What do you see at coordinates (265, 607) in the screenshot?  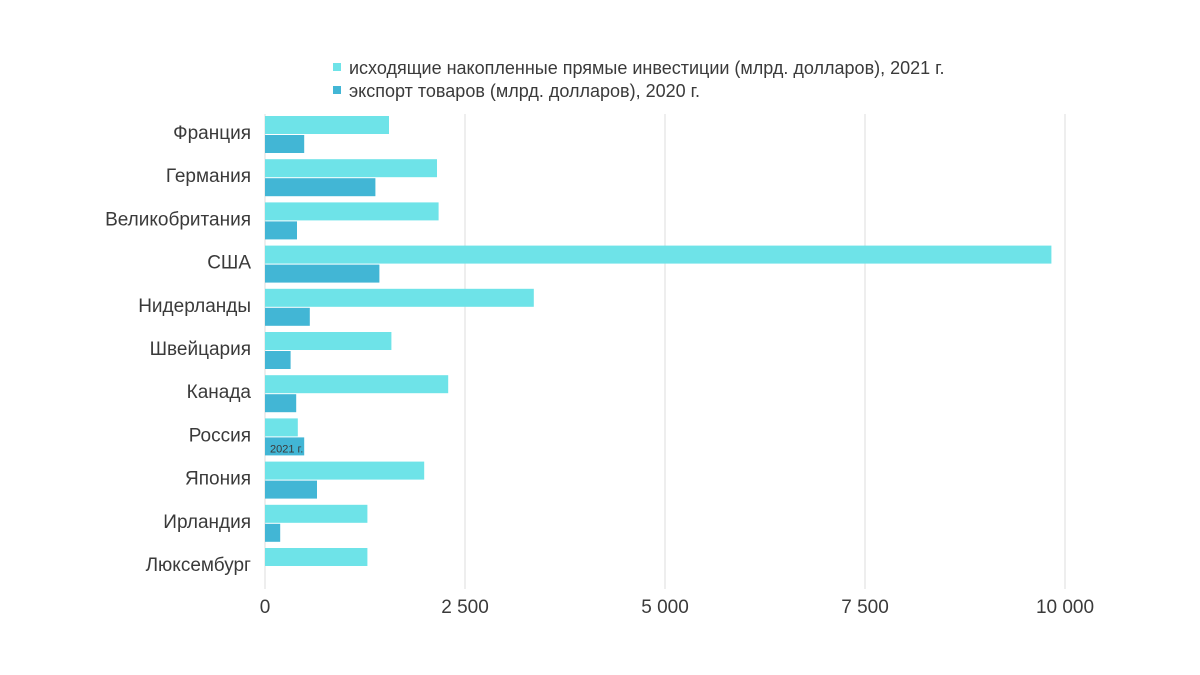 I see `x-tick-label: 0` at bounding box center [265, 607].